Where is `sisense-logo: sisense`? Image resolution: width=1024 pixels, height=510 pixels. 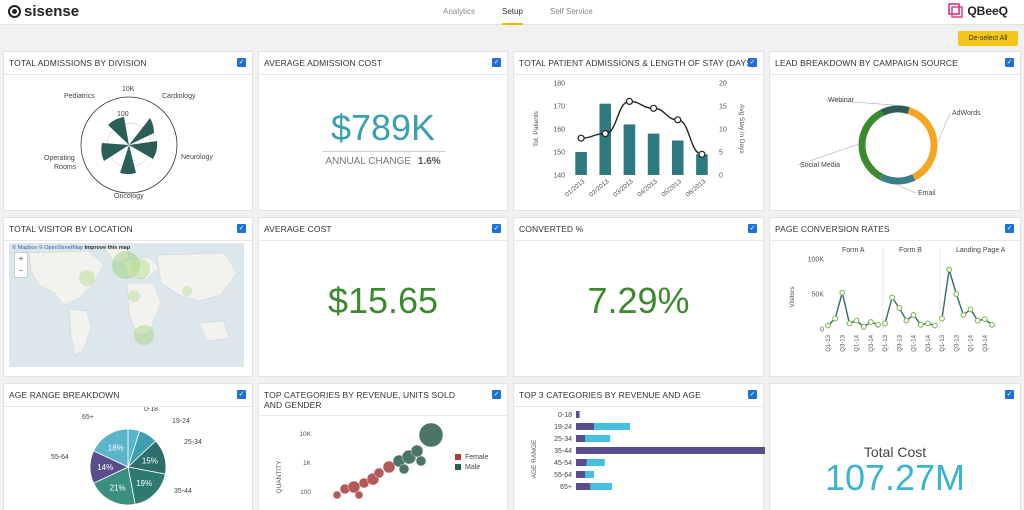 sisense-logo: sisense is located at coordinates (43, 11).